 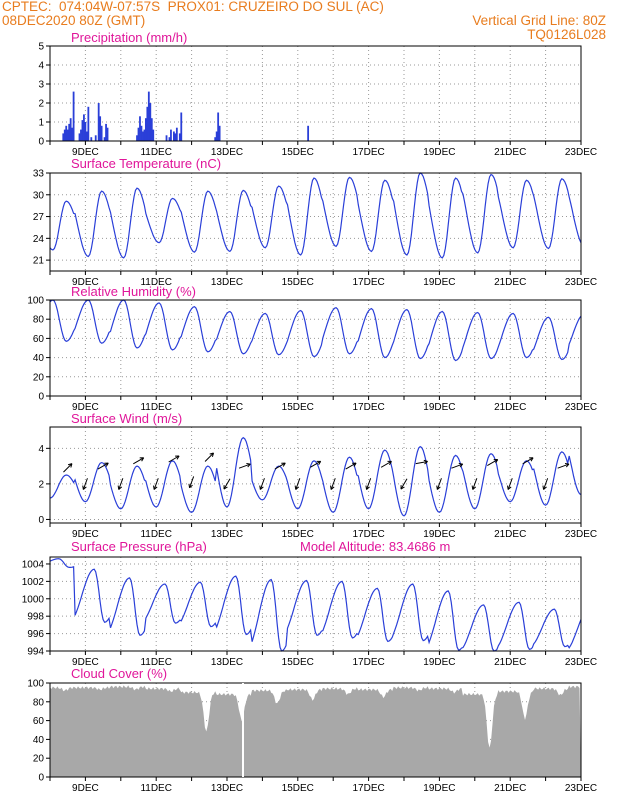 I want to click on cloud-ytick-label: 100, so click(x=35, y=684).